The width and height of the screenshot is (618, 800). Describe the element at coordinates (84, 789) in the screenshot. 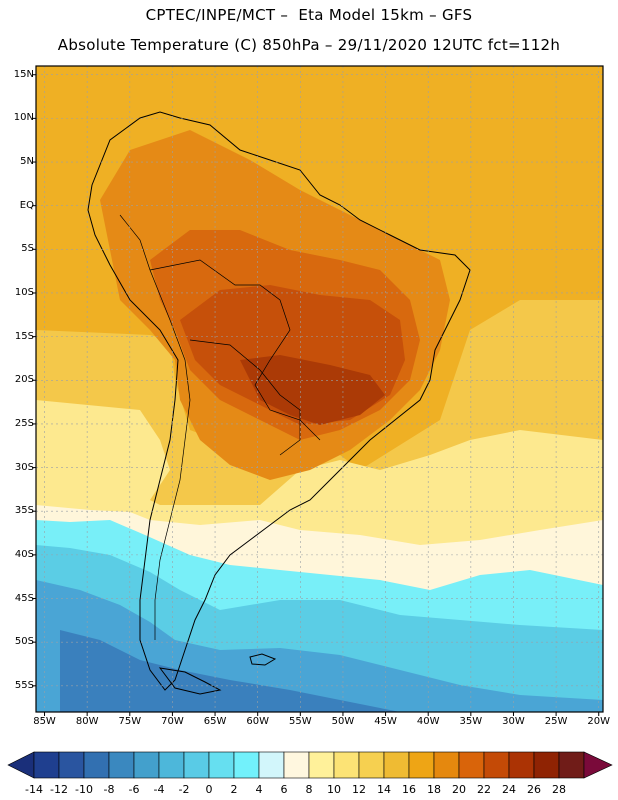

I see `colorbar-label: -10` at that location.